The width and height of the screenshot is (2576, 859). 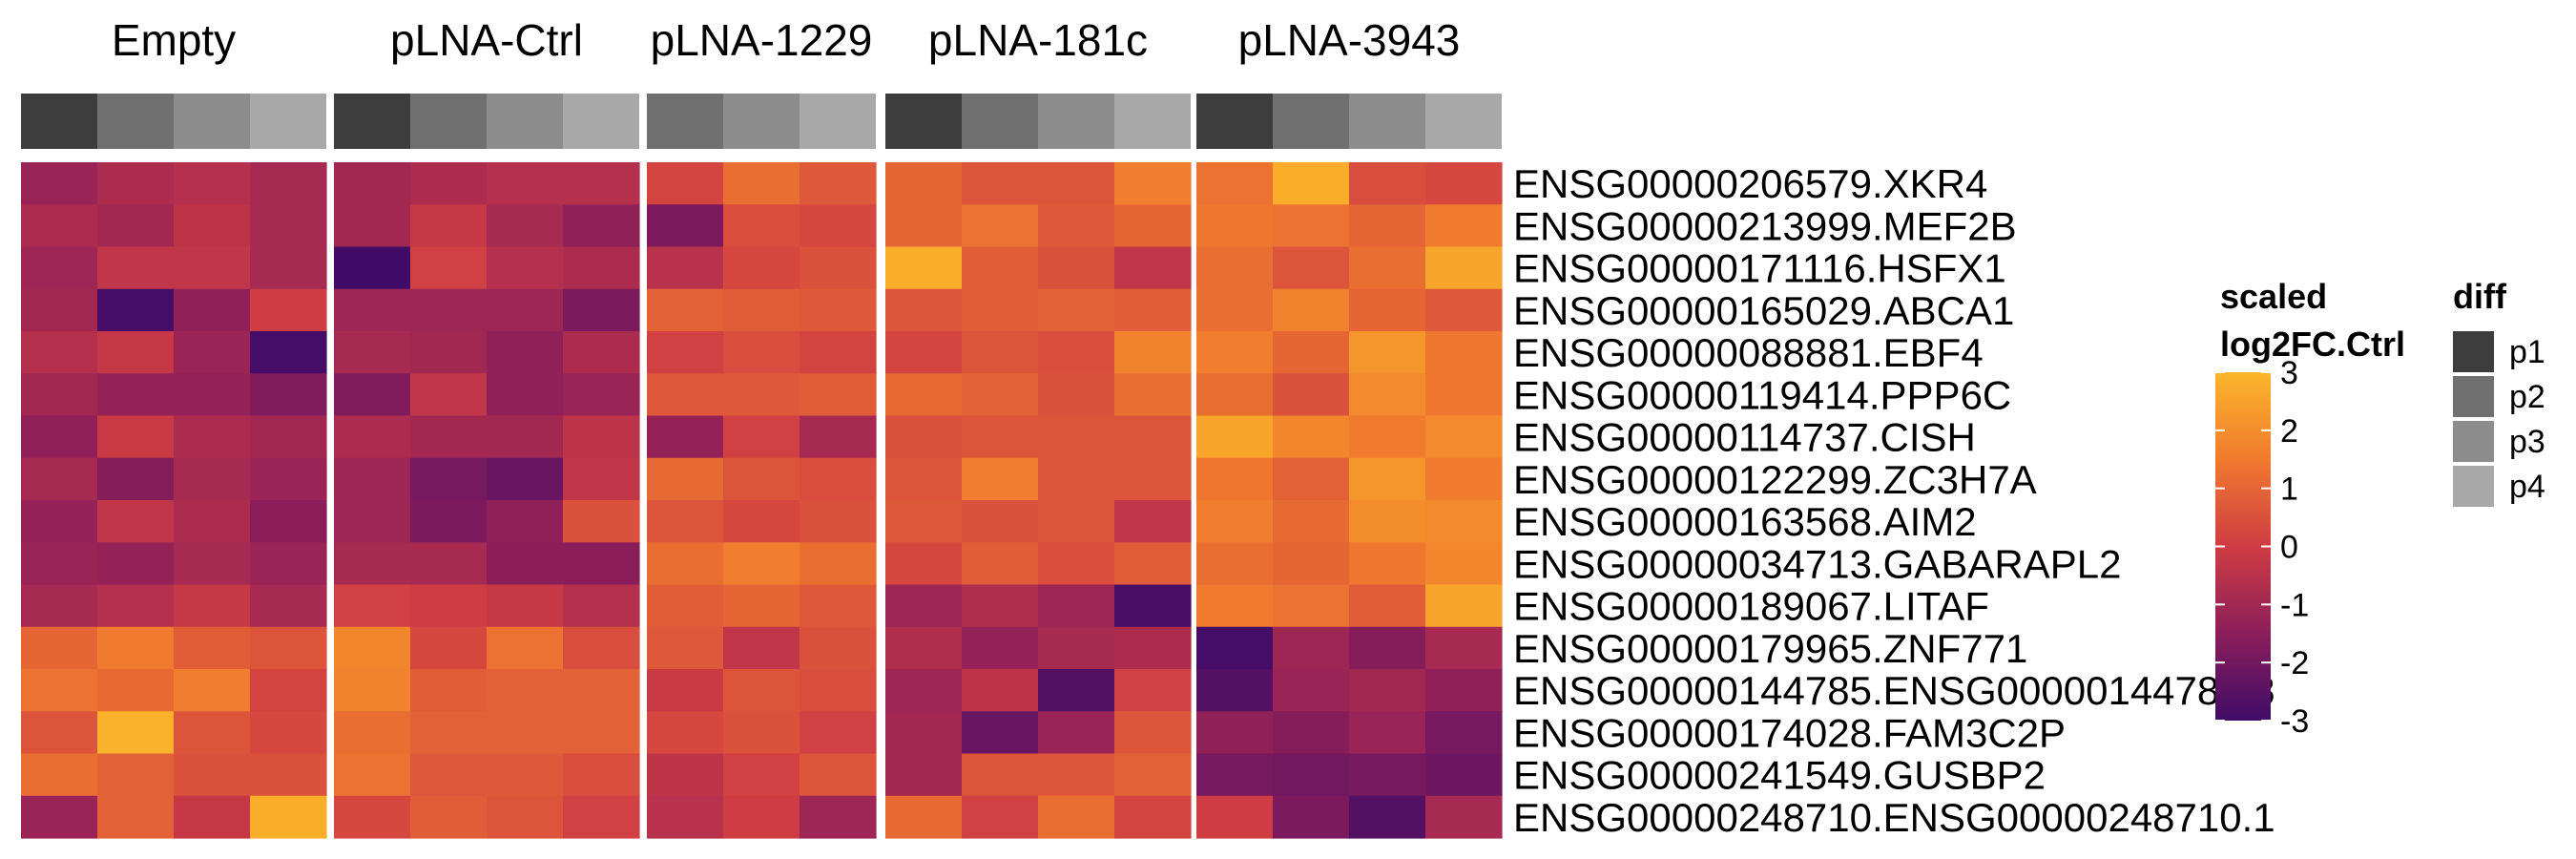 I want to click on fill-tick-label: -2, so click(x=2294, y=663).